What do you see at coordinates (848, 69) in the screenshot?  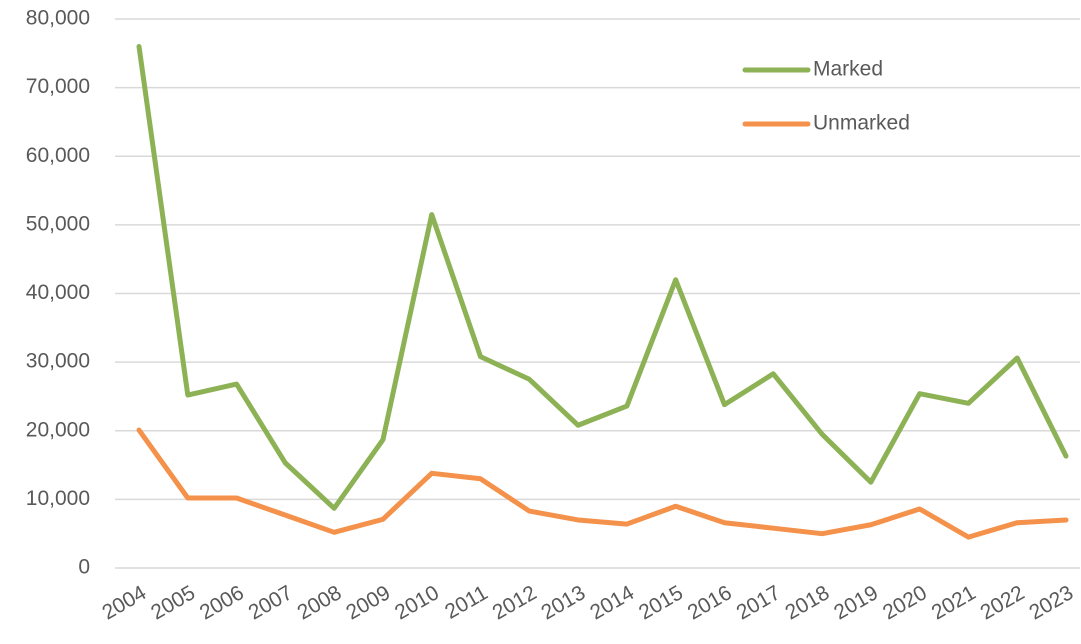 I see `legend-label: Marked` at bounding box center [848, 69].